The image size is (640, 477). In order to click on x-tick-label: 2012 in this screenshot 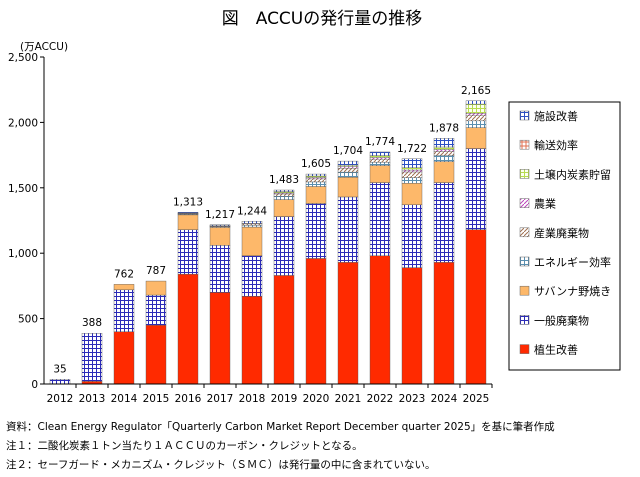, I will do `click(60, 399)`.